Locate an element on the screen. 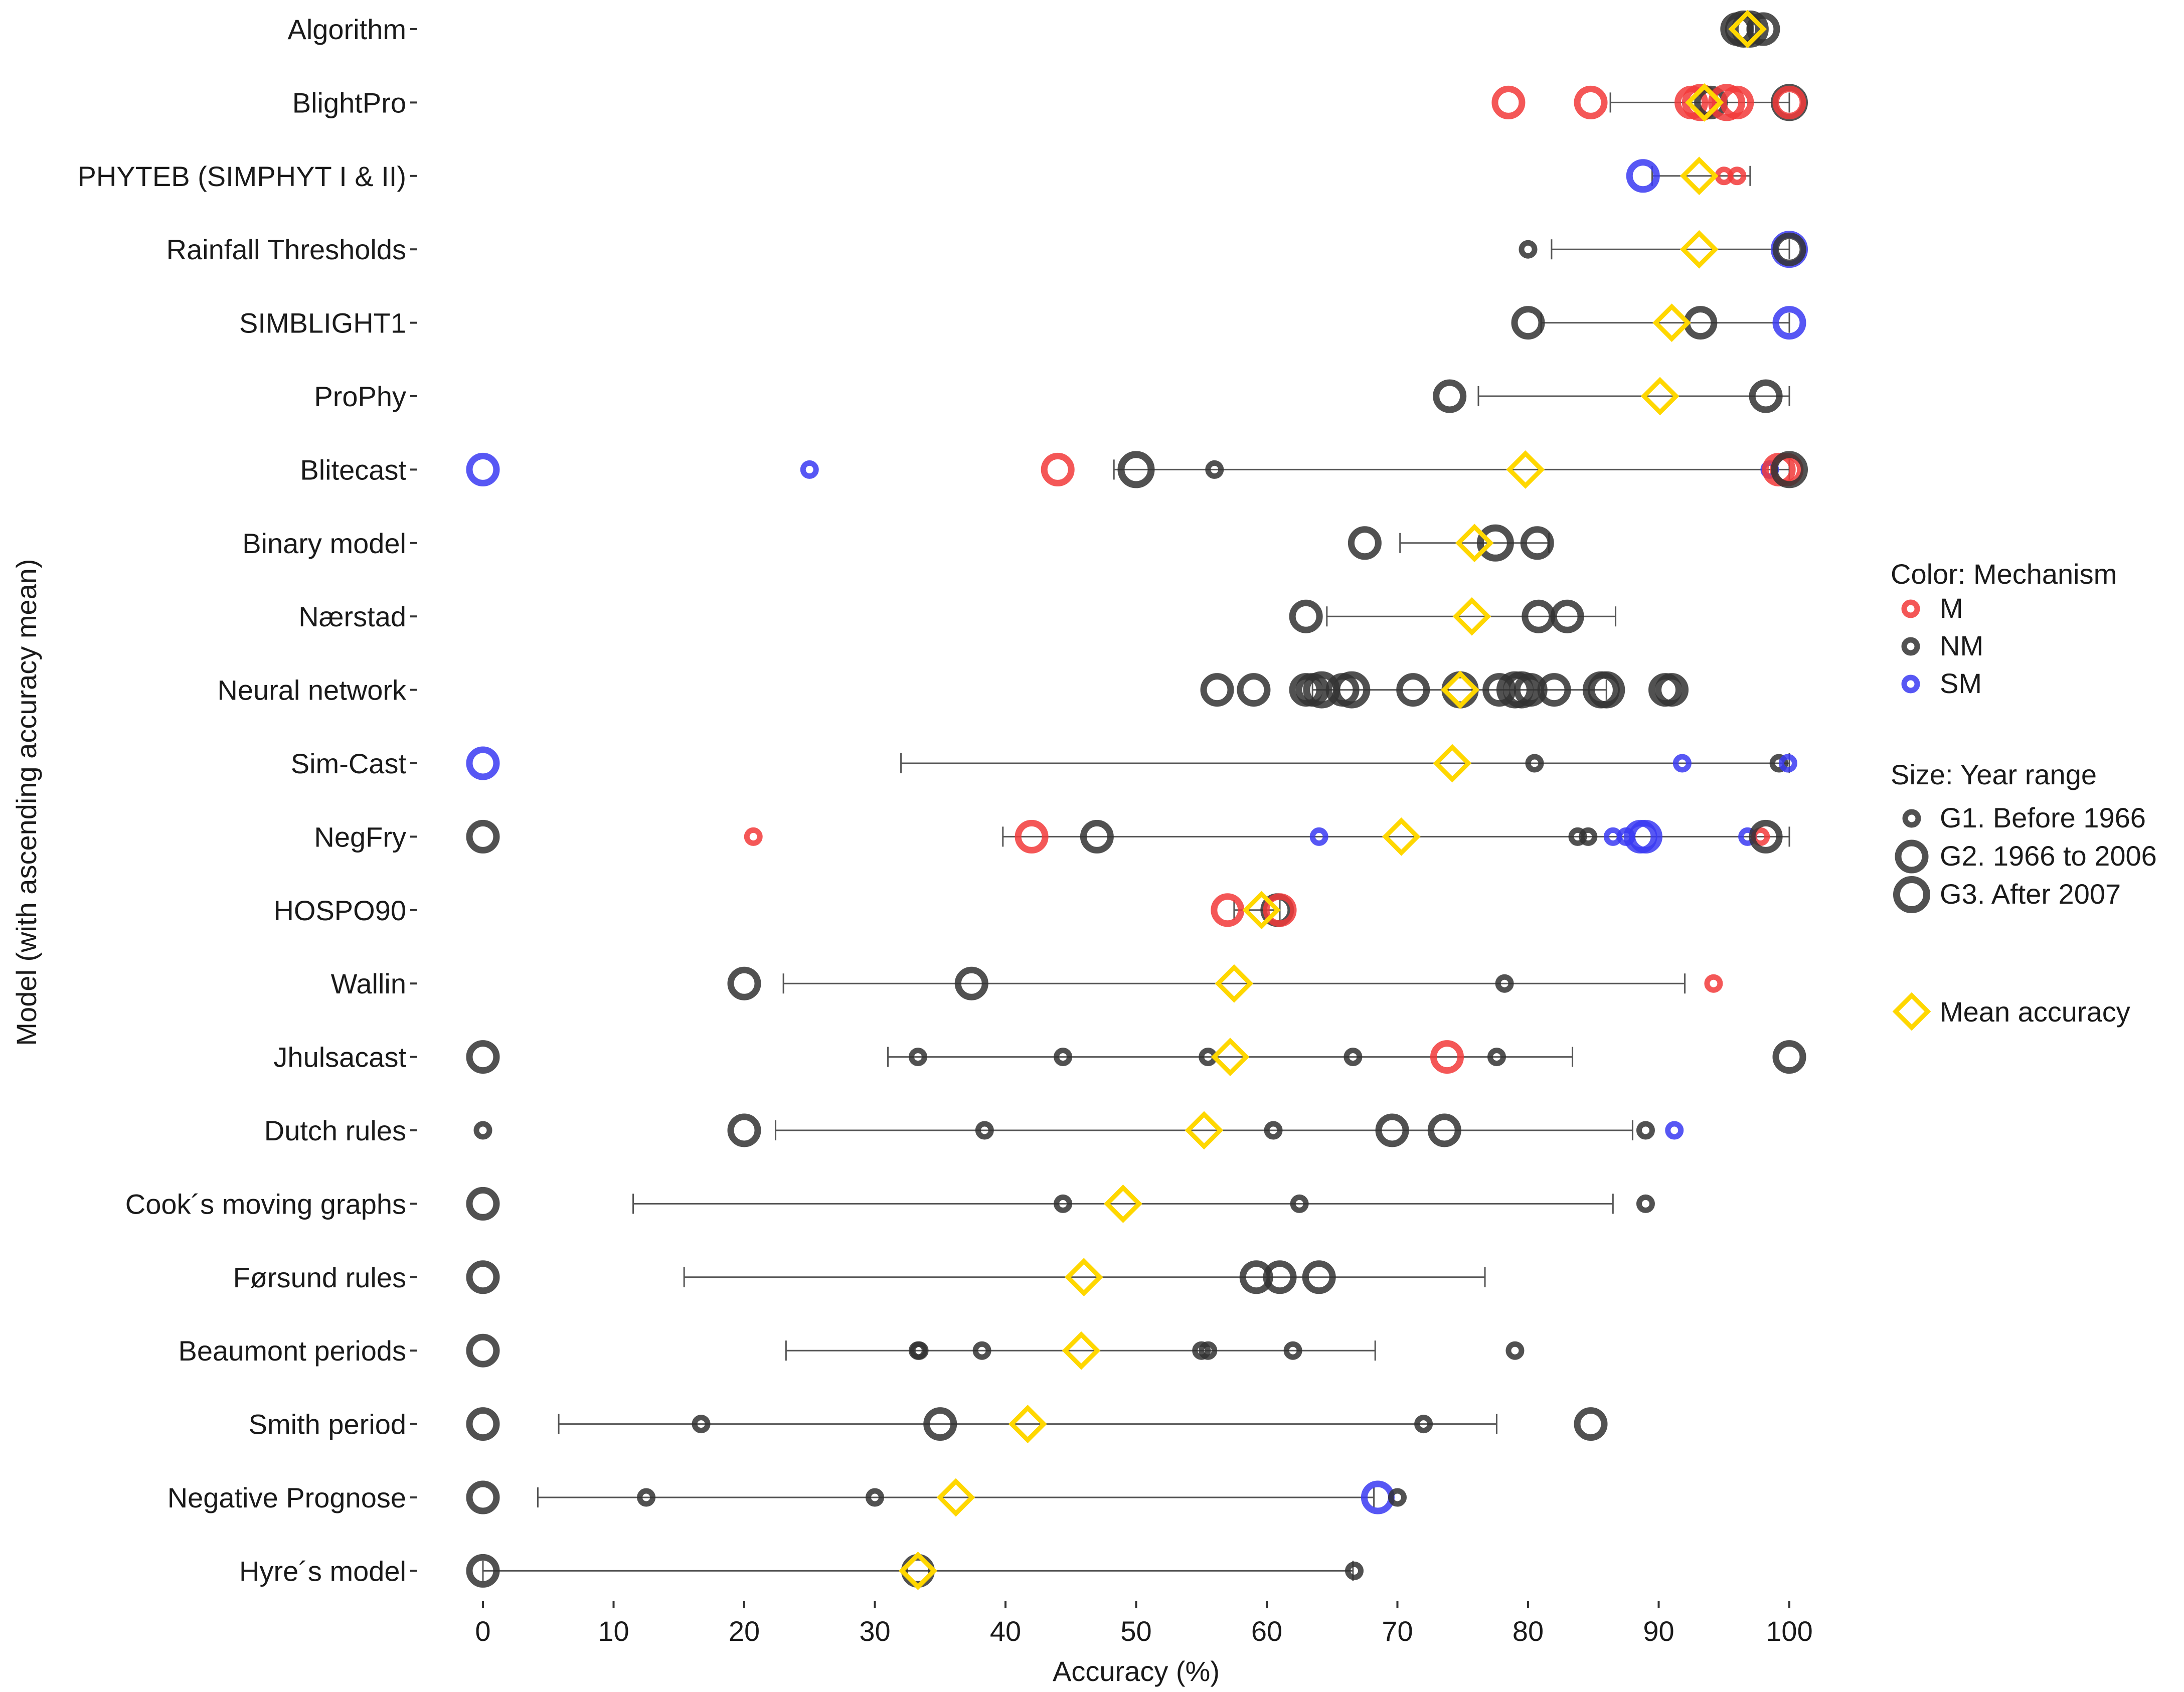 The image size is (2184, 1692). y-tick-label: Nærstad is located at coordinates (352, 616).